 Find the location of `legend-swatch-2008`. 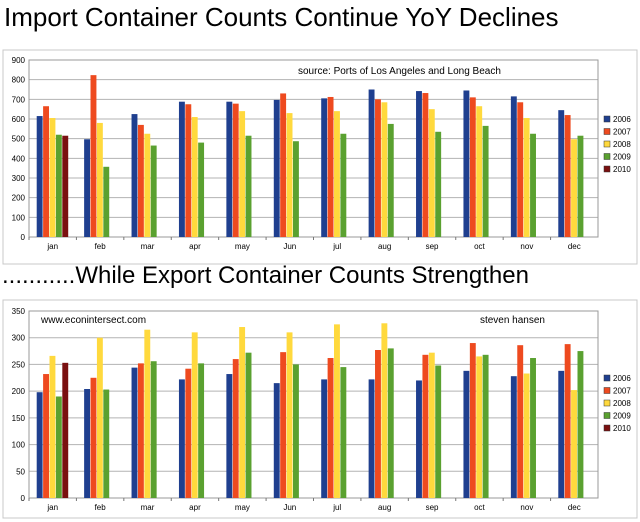

legend-swatch-2008 is located at coordinates (607, 144).